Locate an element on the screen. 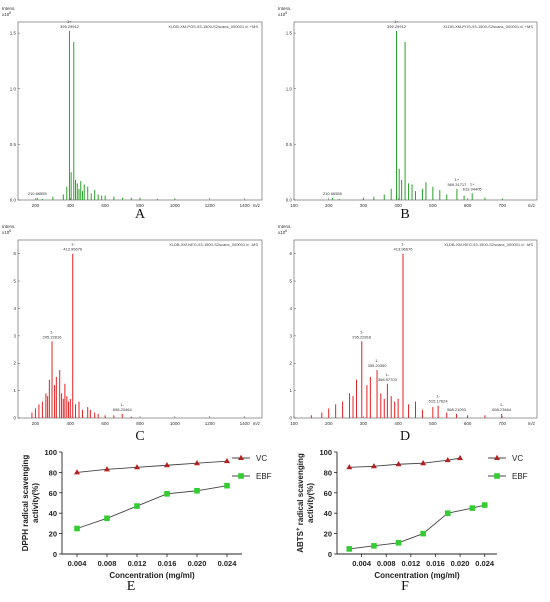 The image size is (550, 602). y-tick-label: 1 is located at coordinates (290, 390).